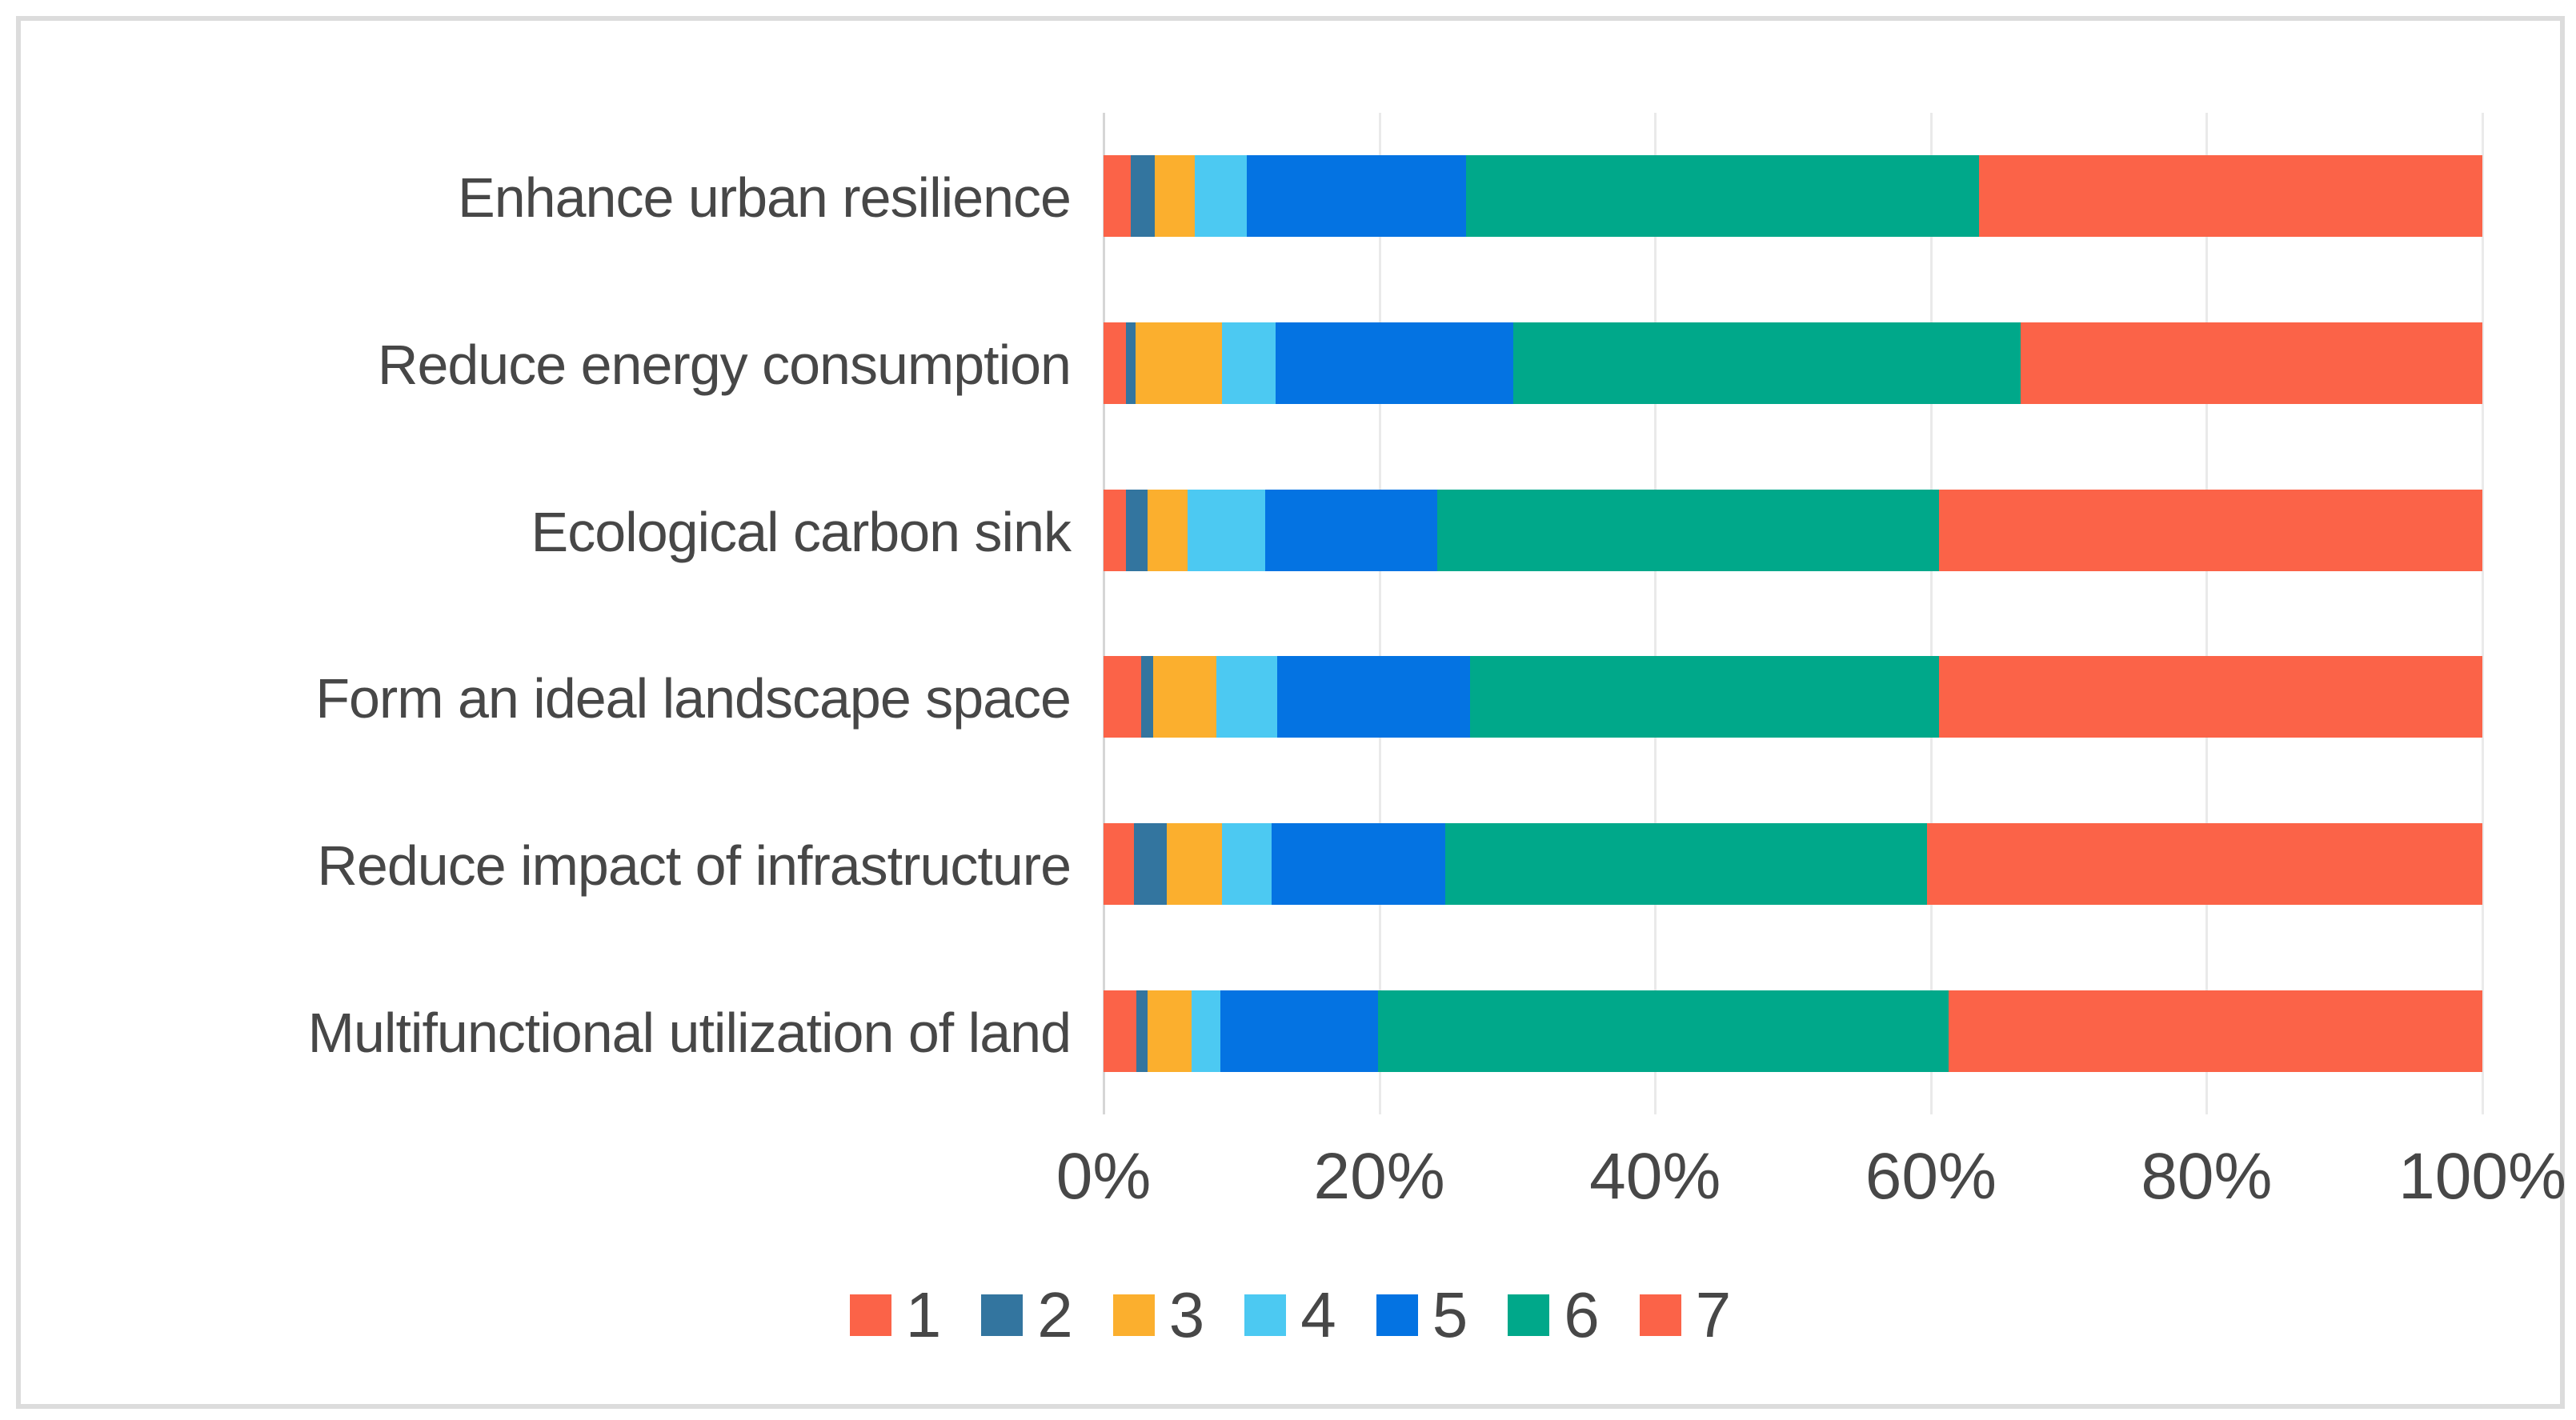 The image size is (2576, 1420). Describe the element at coordinates (1554, 1315) in the screenshot. I see `legend-item-6: 6` at that location.